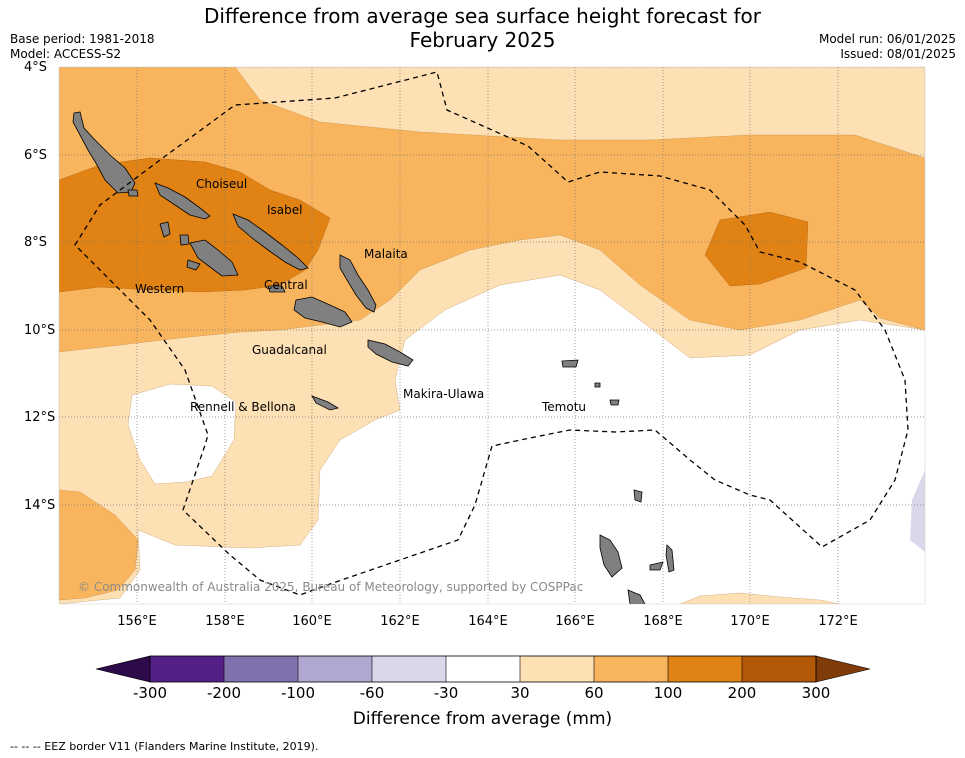 This screenshot has height=758, width=965. Describe the element at coordinates (444, 394) in the screenshot. I see `place-makira-ulawa: Makira-Ulawa` at that location.